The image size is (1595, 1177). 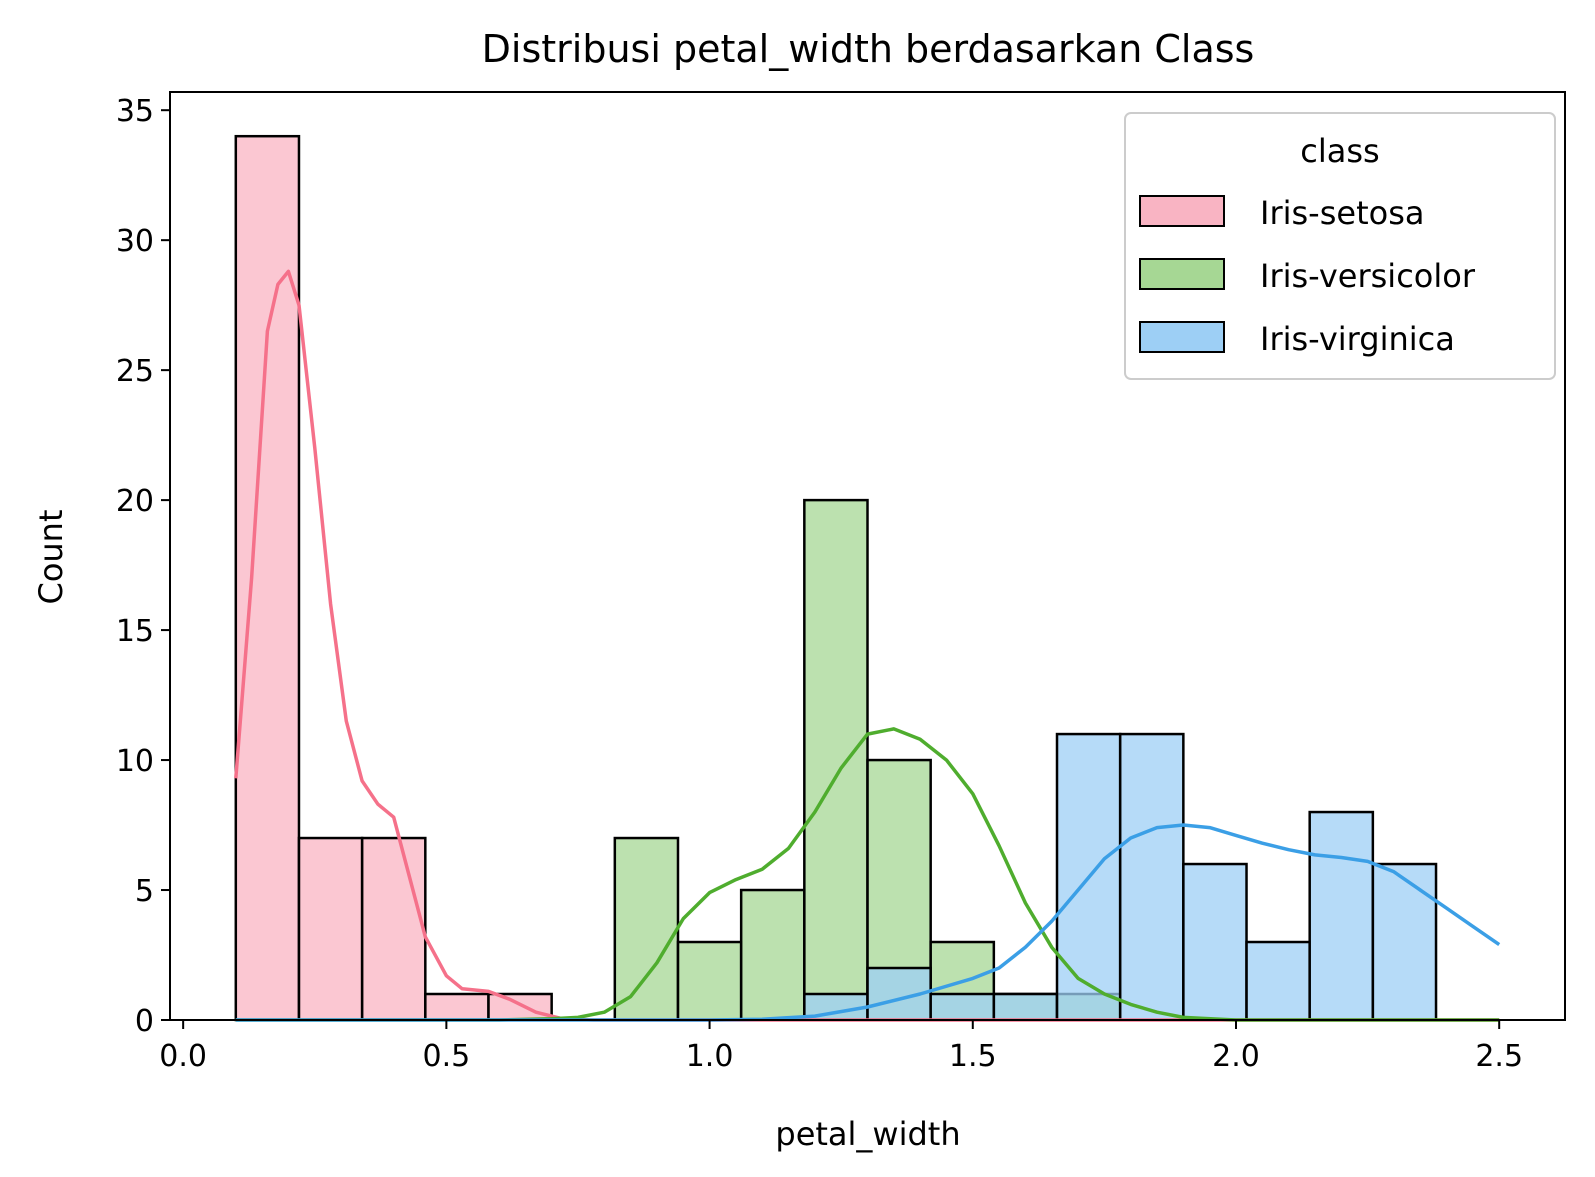 I want to click on x-tick-label-1: 0.5, so click(x=447, y=1056).